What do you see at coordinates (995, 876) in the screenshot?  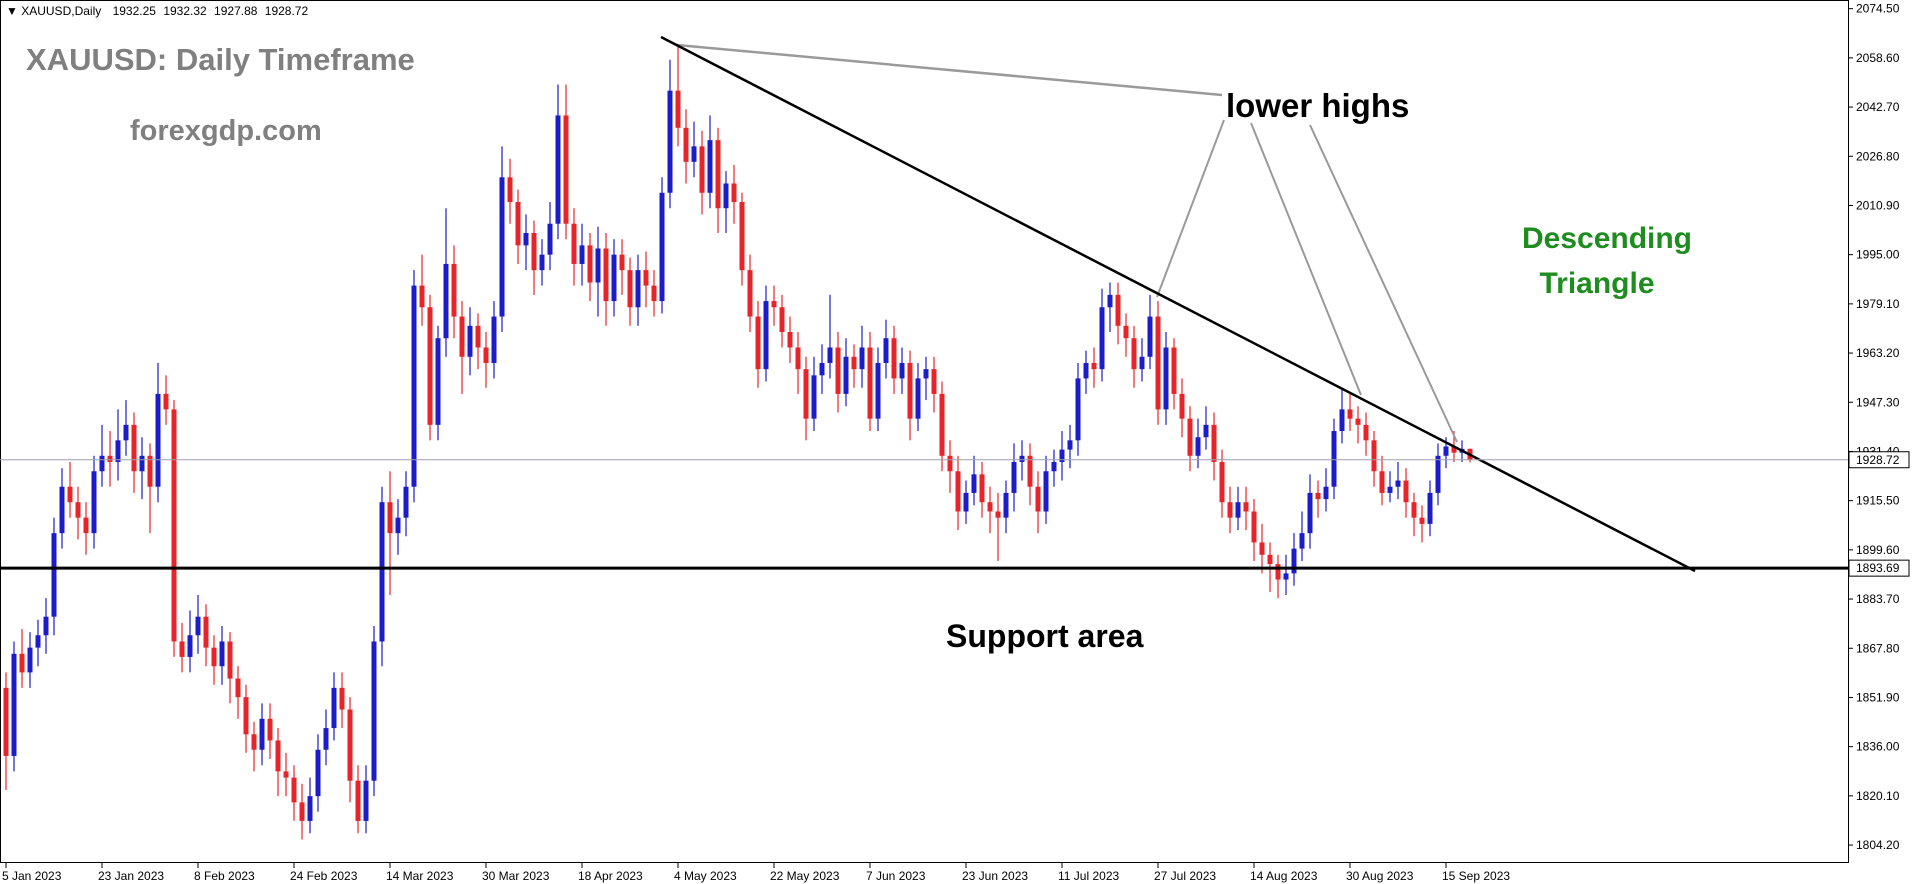 I see `x-tick-label: 23 Jun 2023` at bounding box center [995, 876].